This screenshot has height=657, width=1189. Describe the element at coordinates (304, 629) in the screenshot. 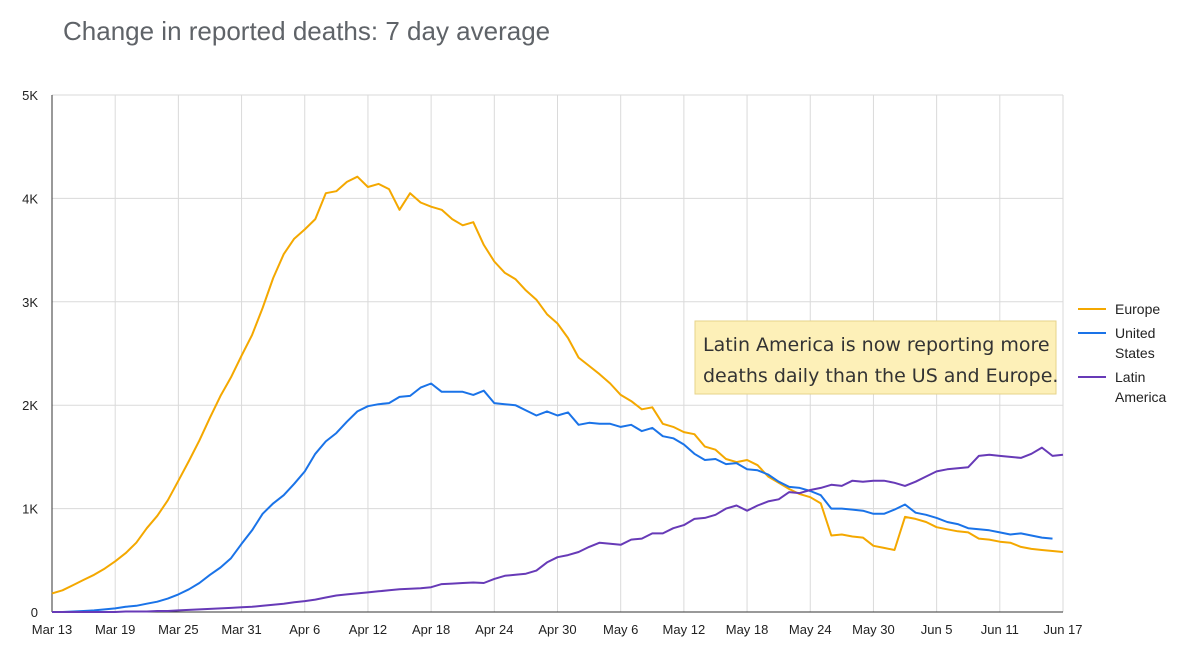

I see `x-tick-label: Apr 6` at that location.